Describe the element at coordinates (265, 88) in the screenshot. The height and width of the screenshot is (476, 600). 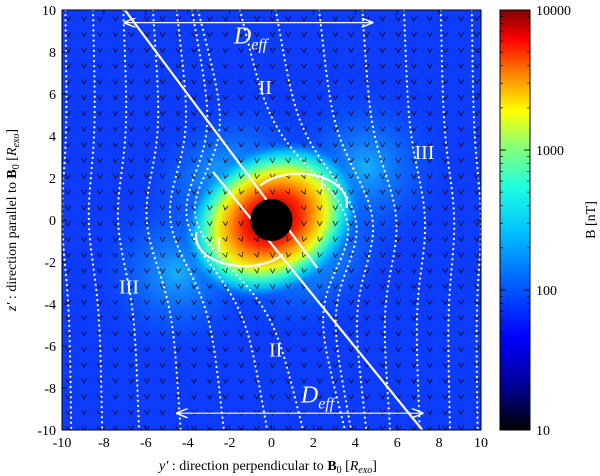
I see `region-label: II` at that location.